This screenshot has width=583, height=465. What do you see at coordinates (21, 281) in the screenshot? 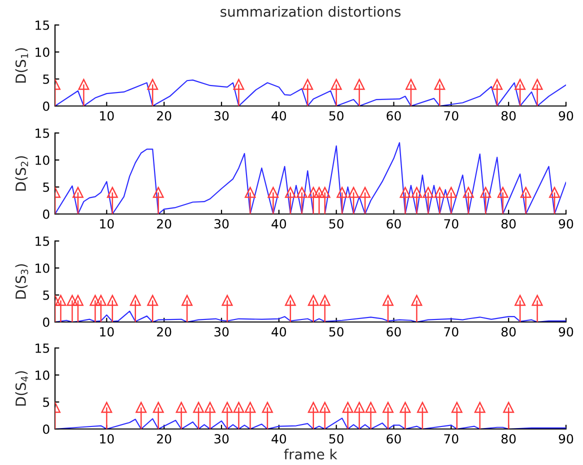
I see `y-axis-title: D(S$_{3}$)` at bounding box center [21, 281].